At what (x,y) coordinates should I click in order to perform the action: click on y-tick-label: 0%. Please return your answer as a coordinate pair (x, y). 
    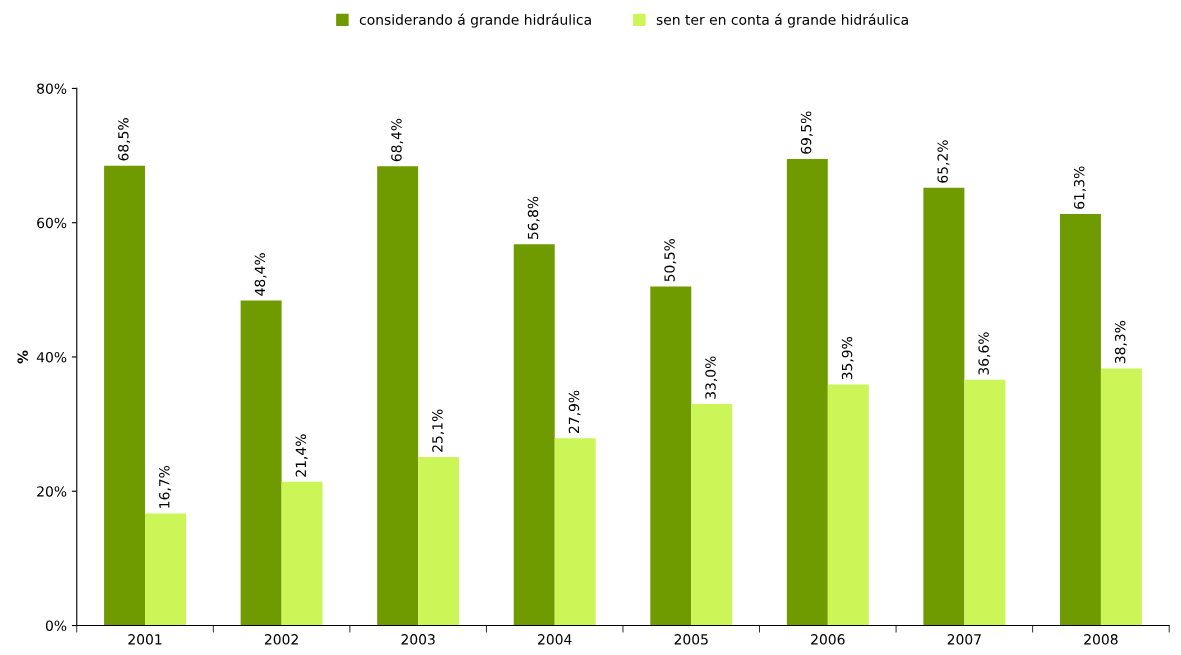
    Looking at the image, I should click on (56, 625).